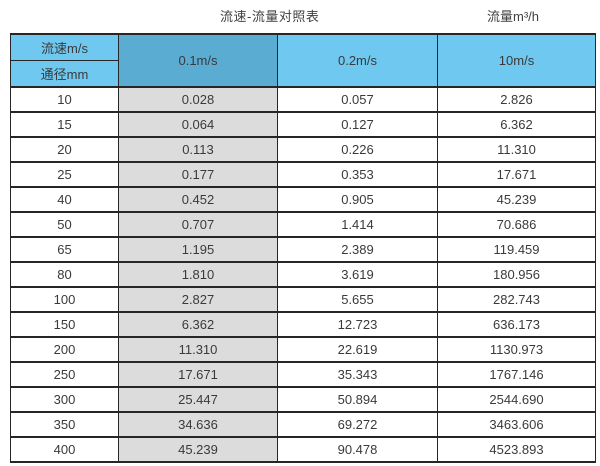 The width and height of the screenshot is (600, 466). I want to click on diameter-cell: 80, so click(64, 274).